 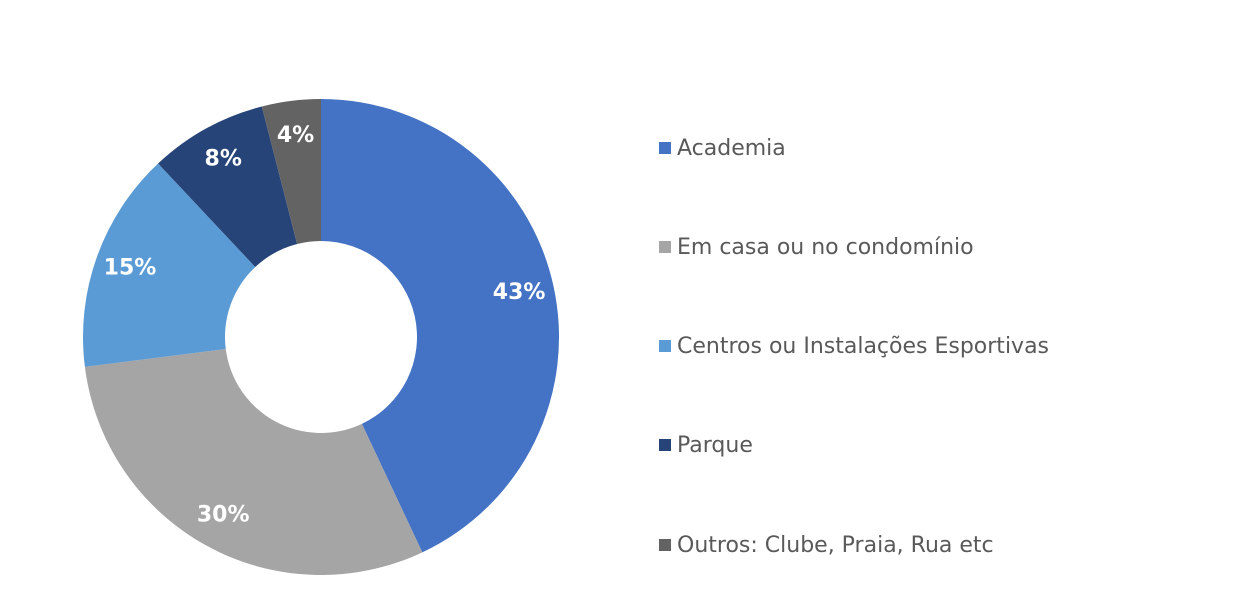 I want to click on legend-item-em-casa: Em casa ou no condomínio, so click(x=816, y=247).